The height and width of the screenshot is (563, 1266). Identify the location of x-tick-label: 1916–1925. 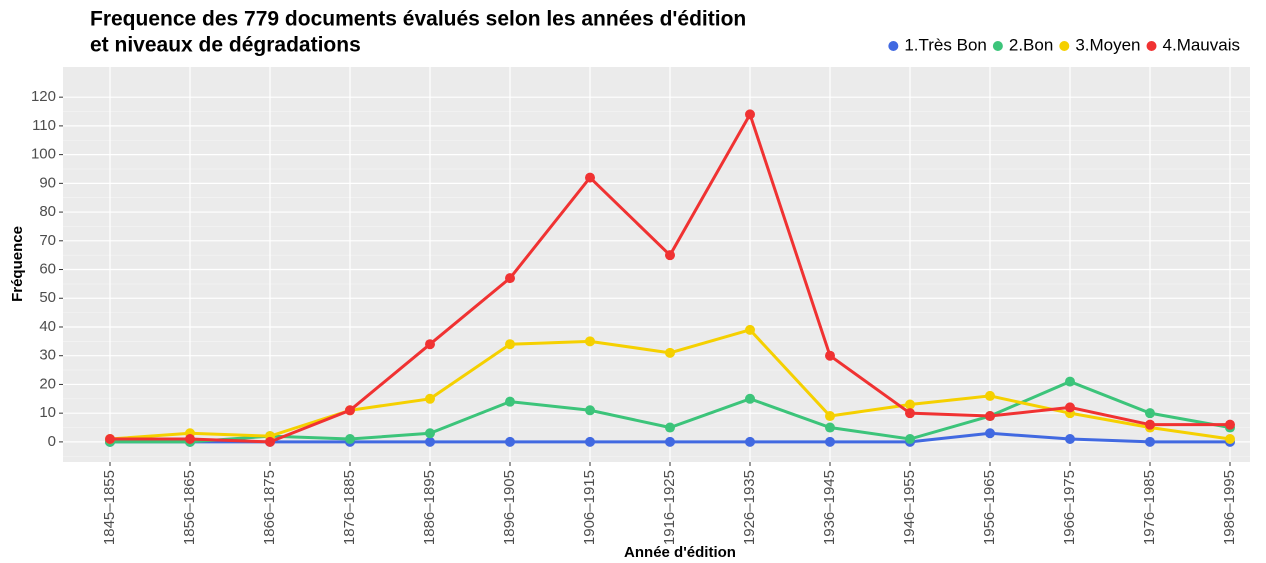
(669, 507).